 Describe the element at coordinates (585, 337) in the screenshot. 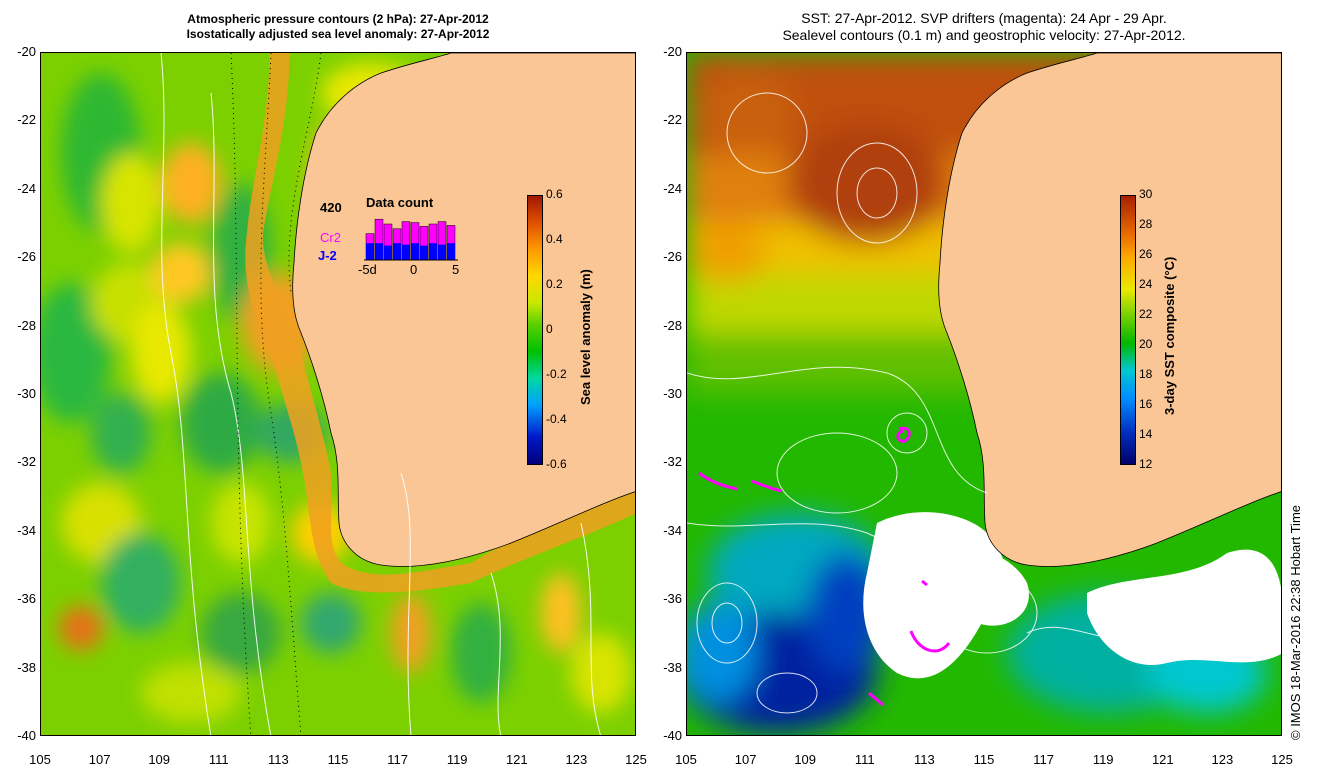

I see `sea-level-colorbar-label: Sea level anomaly (m)` at that location.